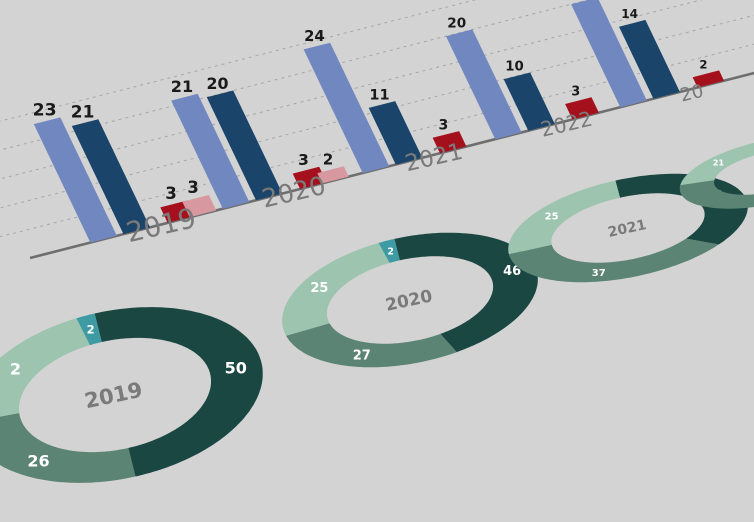 Image resolution: width=754 pixels, height=522 pixels. I want to click on donut-chart-4: 21, so click(716, 175).